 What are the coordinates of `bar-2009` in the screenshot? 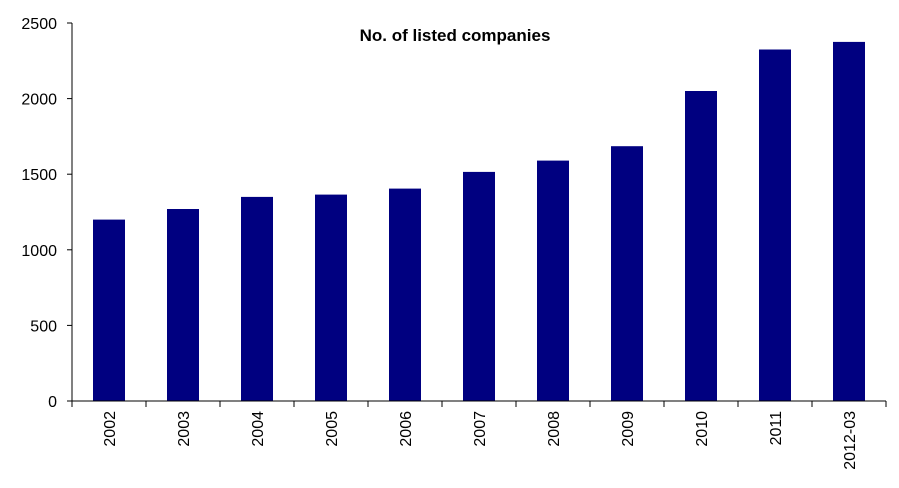 It's located at (627, 273).